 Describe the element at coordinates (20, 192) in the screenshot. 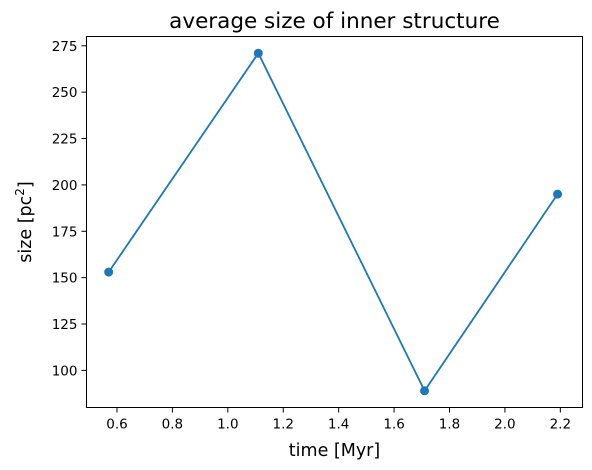

I see `y-axis-label-superscript: 2` at that location.